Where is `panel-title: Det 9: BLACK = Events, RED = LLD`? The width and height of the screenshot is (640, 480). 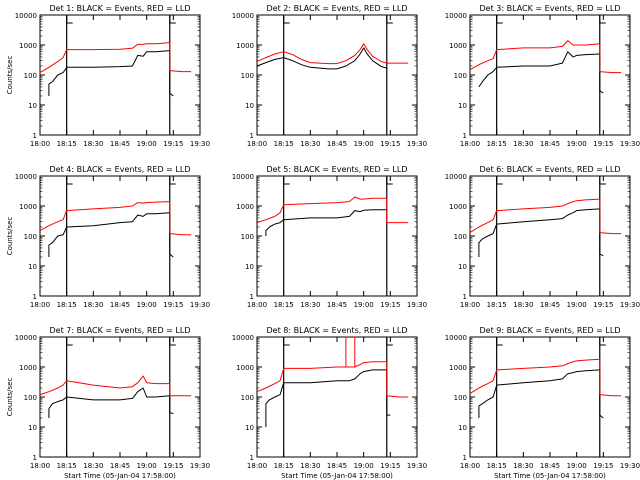 panel-title: Det 9: BLACK = Events, RED = LLD is located at coordinates (550, 330).